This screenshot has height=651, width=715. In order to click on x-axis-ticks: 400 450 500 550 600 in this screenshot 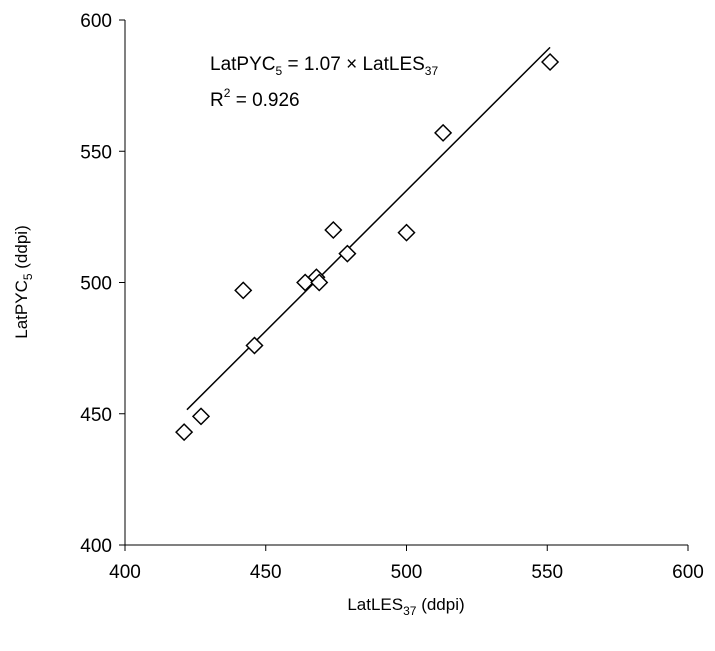, I will do `click(406, 564)`.